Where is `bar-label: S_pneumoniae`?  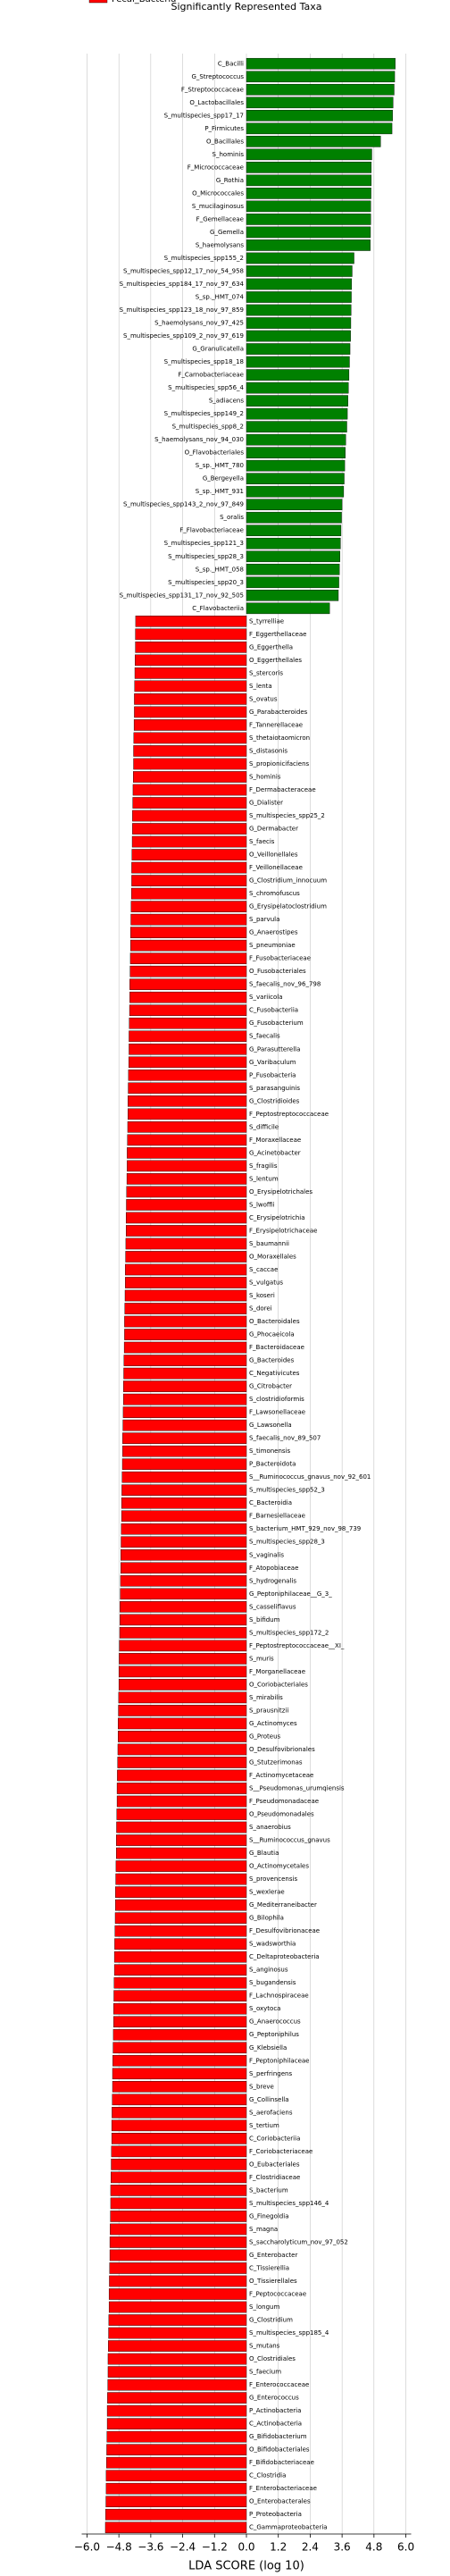 bar-label: S_pneumoniae is located at coordinates (273, 945).